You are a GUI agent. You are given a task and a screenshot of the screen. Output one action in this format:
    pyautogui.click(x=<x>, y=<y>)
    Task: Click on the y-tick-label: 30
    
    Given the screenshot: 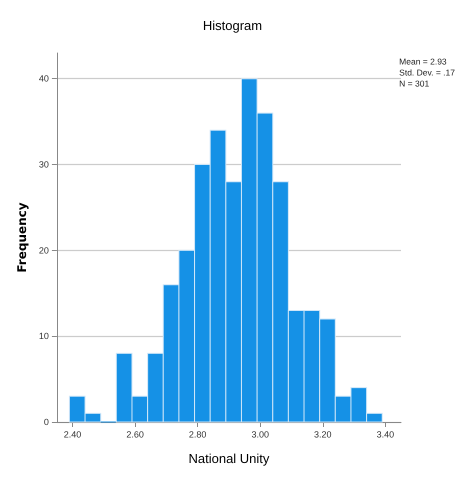 What is the action you would take?
    pyautogui.click(x=43, y=165)
    